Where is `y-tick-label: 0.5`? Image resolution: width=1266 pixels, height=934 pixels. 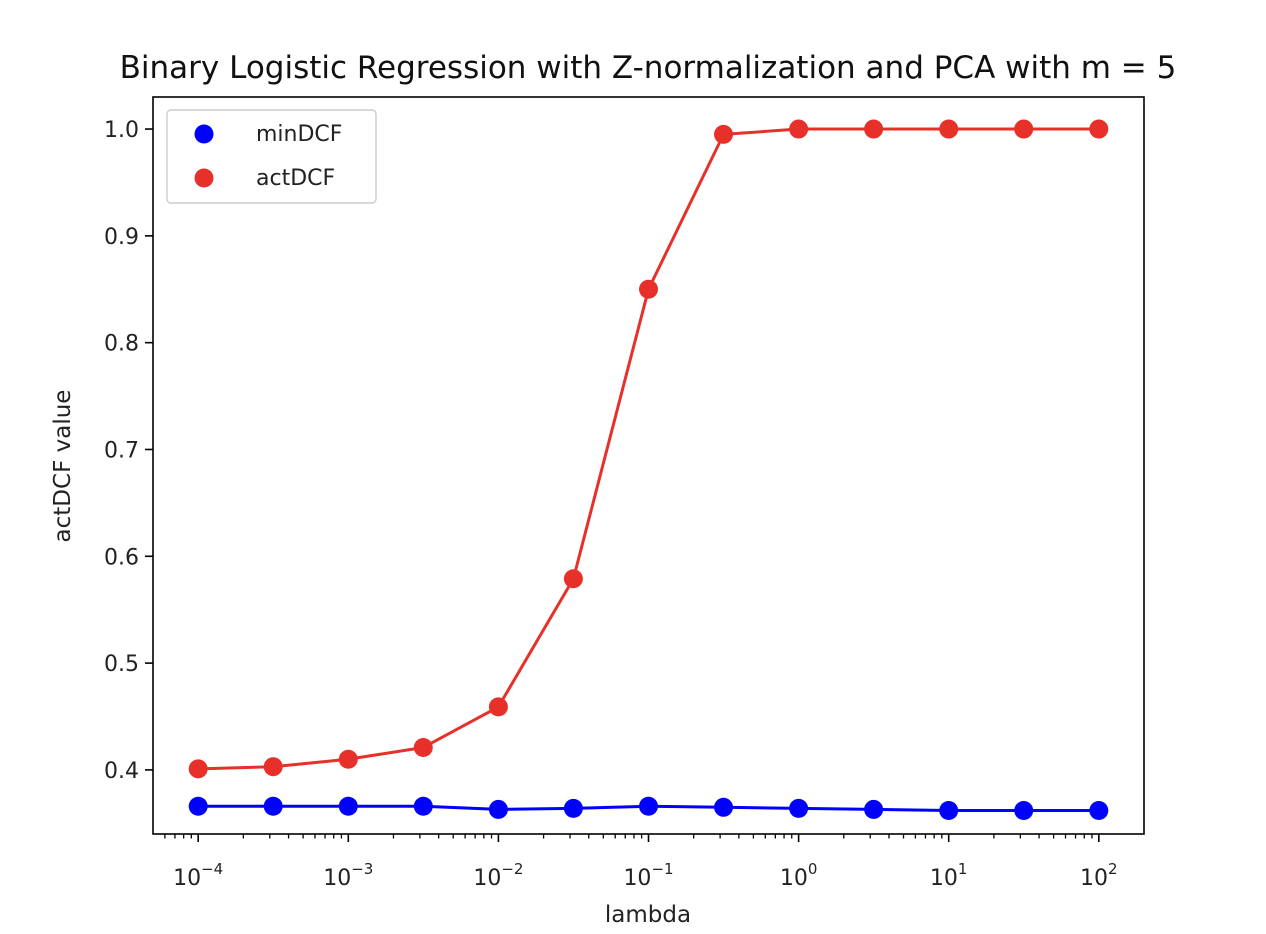
y-tick-label: 0.5 is located at coordinates (121, 664).